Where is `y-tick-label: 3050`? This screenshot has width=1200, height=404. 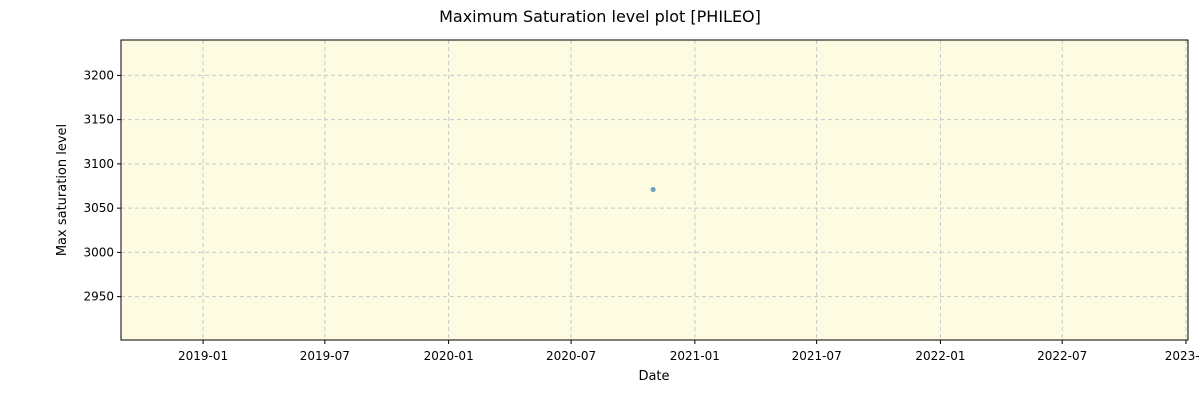 y-tick-label: 3050 is located at coordinates (98, 208).